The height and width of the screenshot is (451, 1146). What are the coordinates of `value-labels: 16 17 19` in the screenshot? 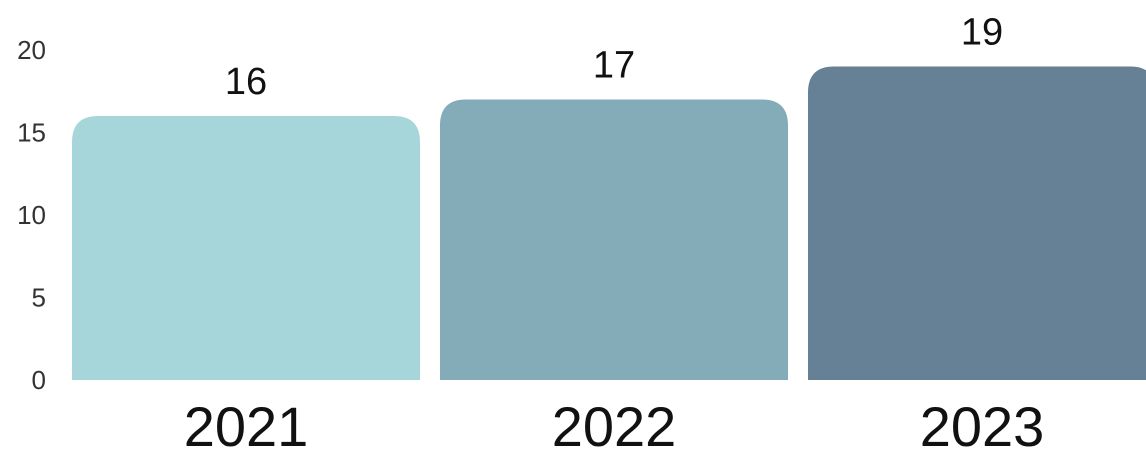 It's located at (614, 58).